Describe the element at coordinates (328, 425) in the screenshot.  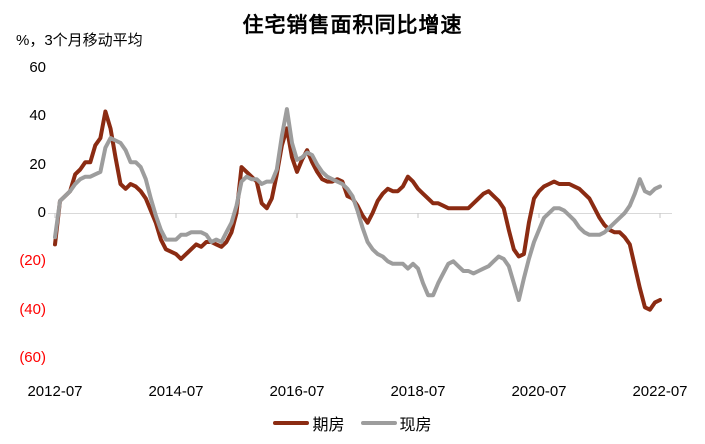
I see `legend-label-qifang: 期房` at that location.